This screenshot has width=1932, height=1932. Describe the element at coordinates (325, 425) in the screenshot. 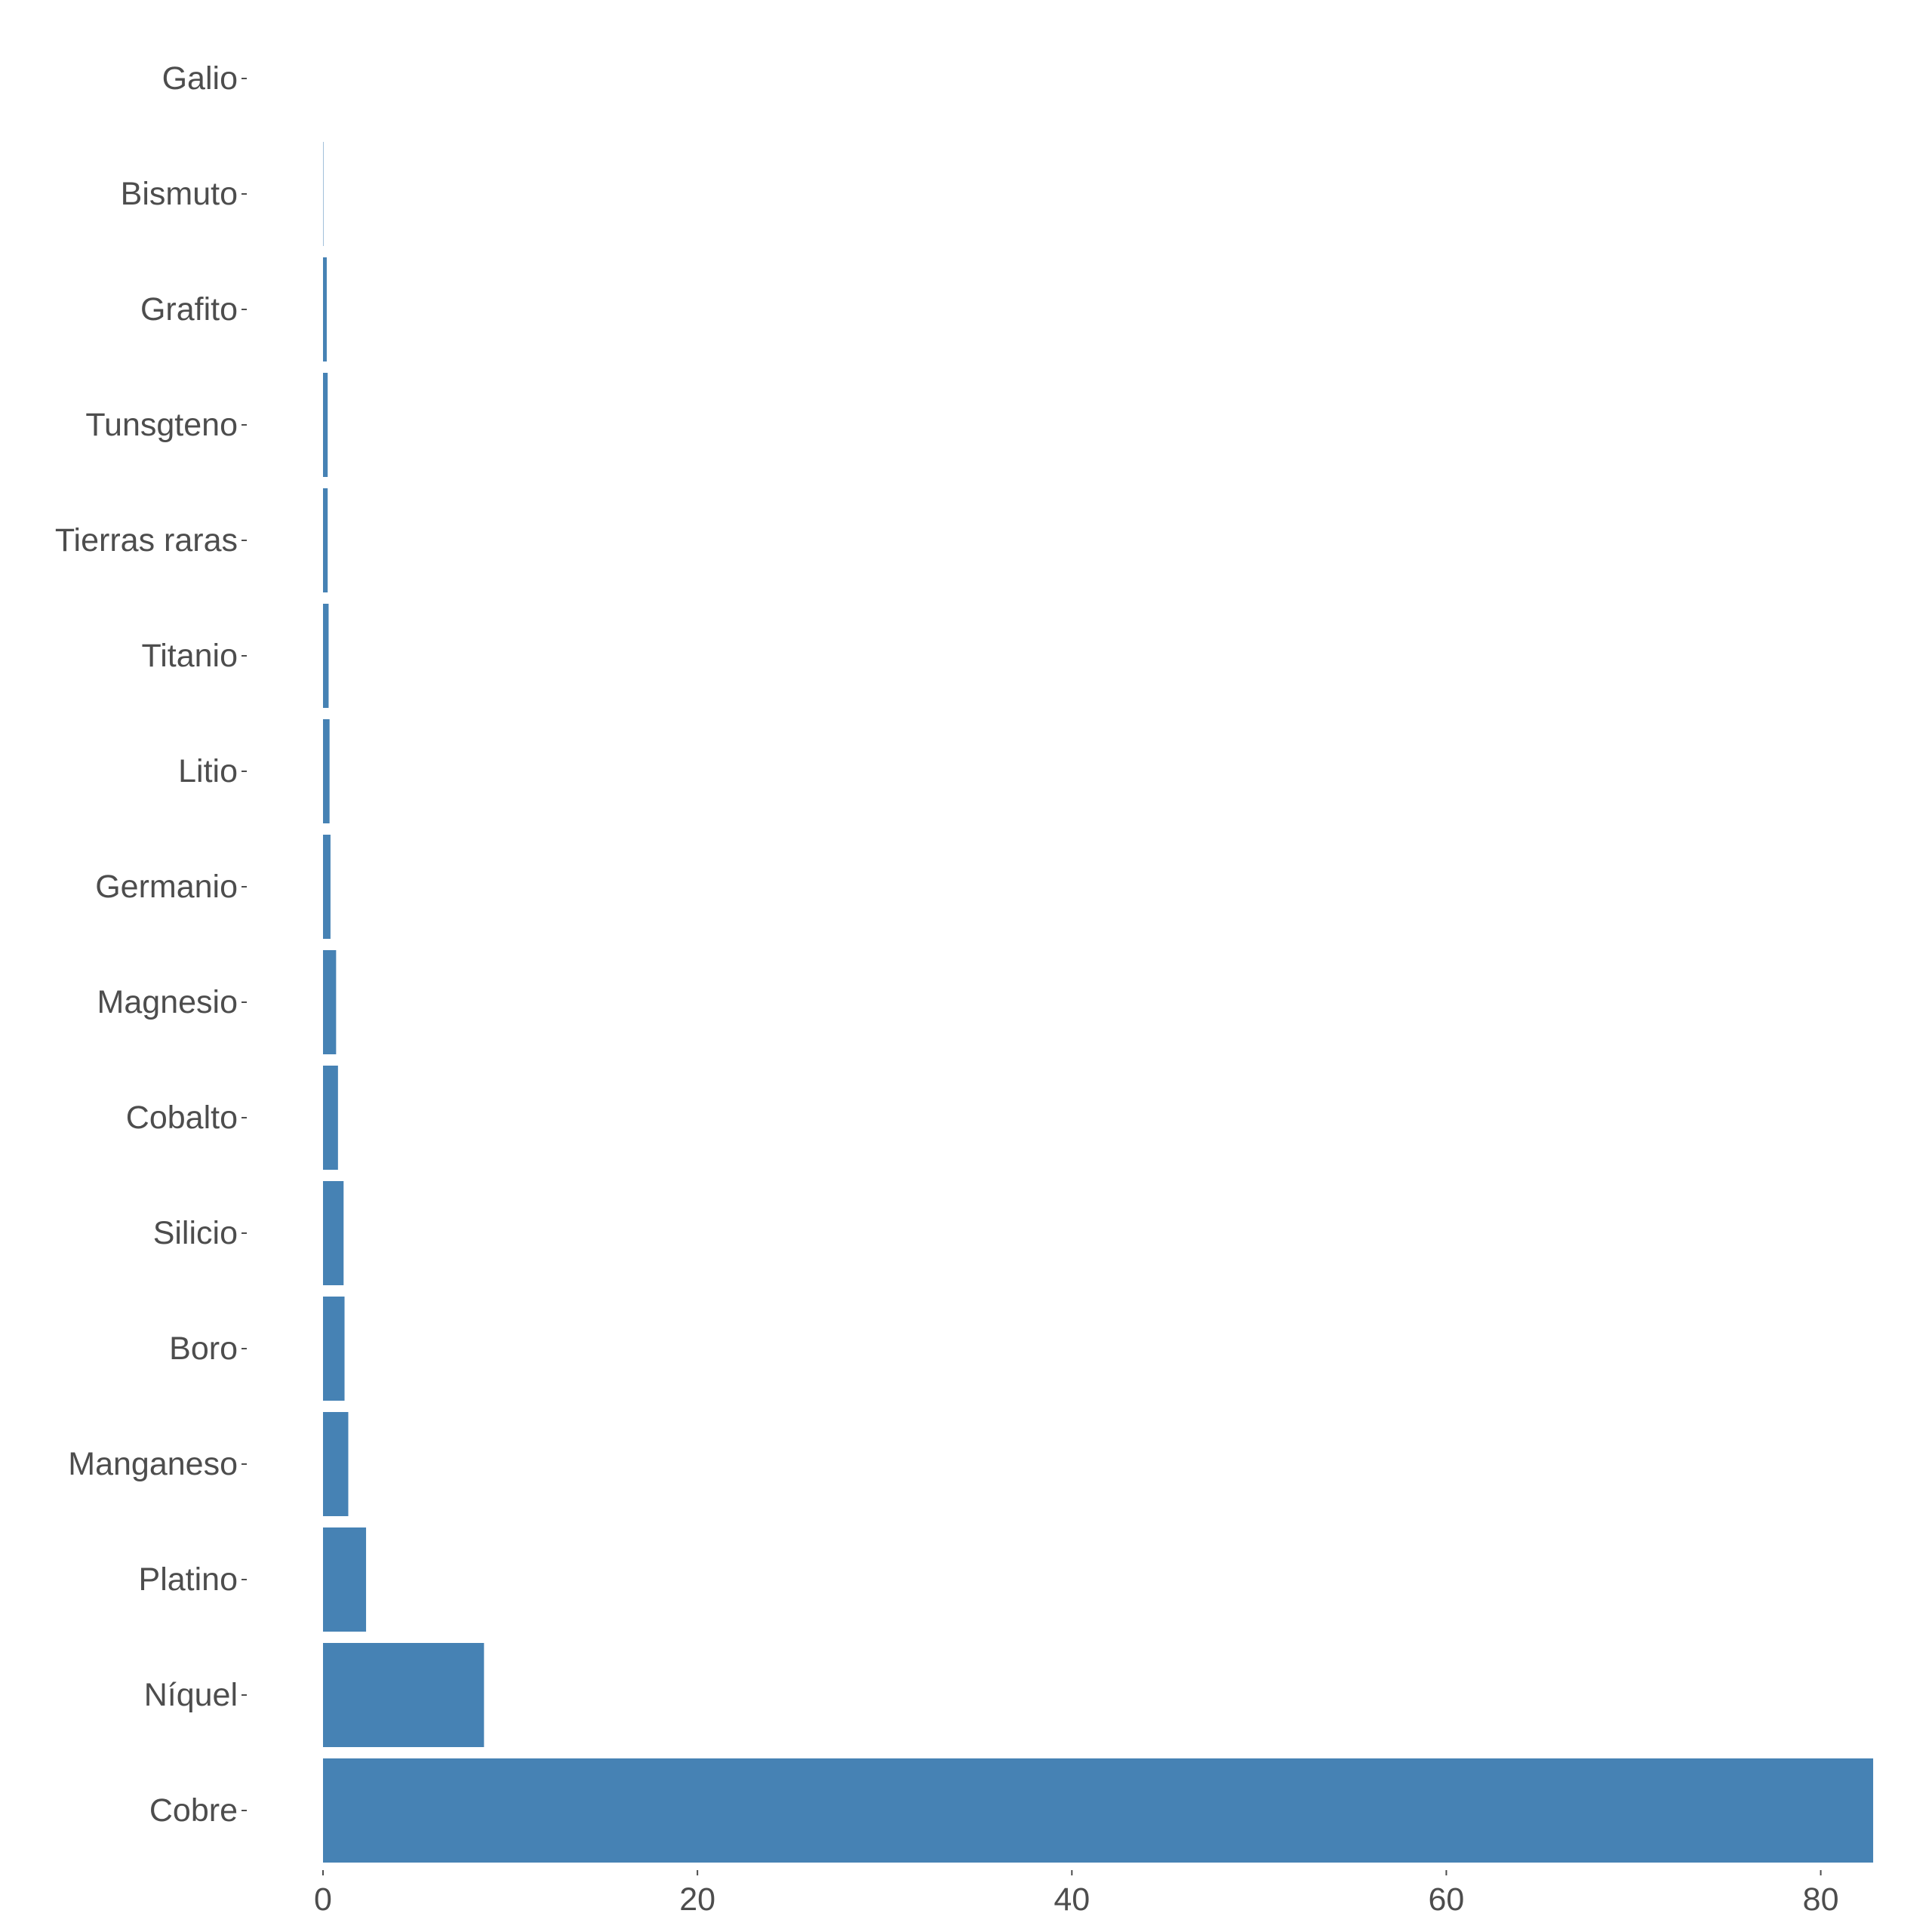

I see `bar-tunsgteno` at that location.